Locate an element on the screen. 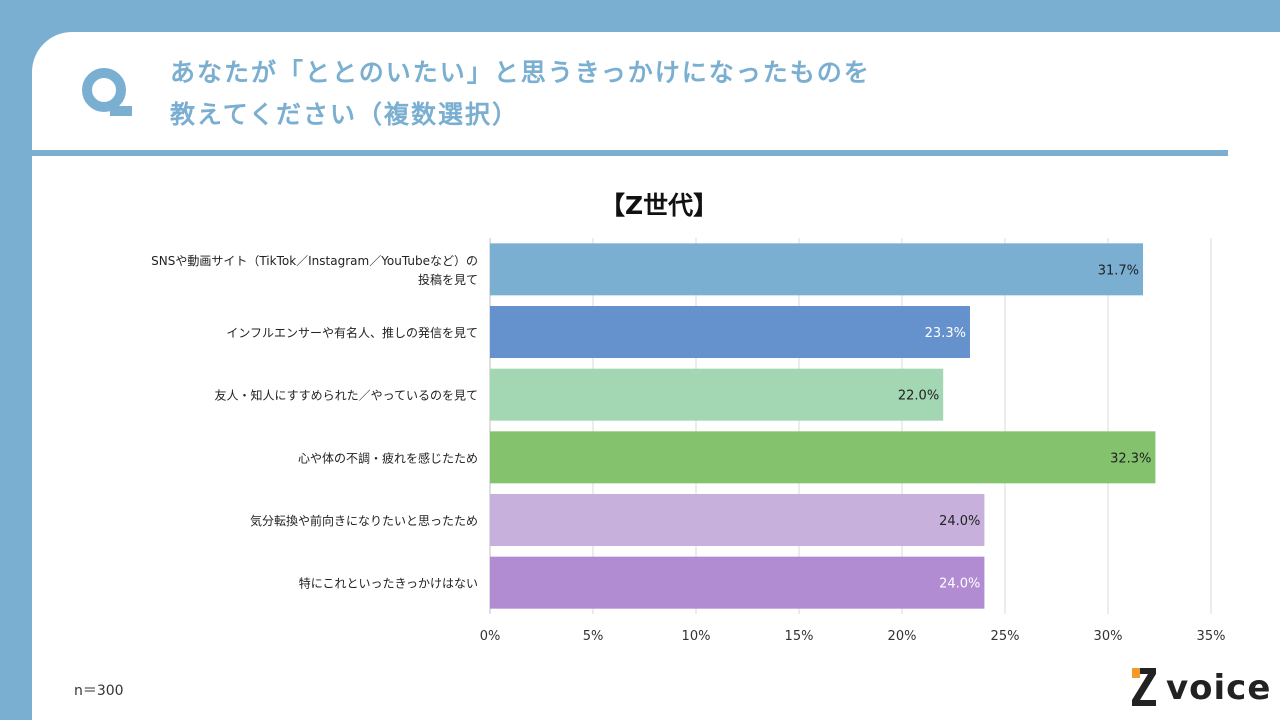 The width and height of the screenshot is (1280, 720). x-tick-label: 35% is located at coordinates (1211, 636).